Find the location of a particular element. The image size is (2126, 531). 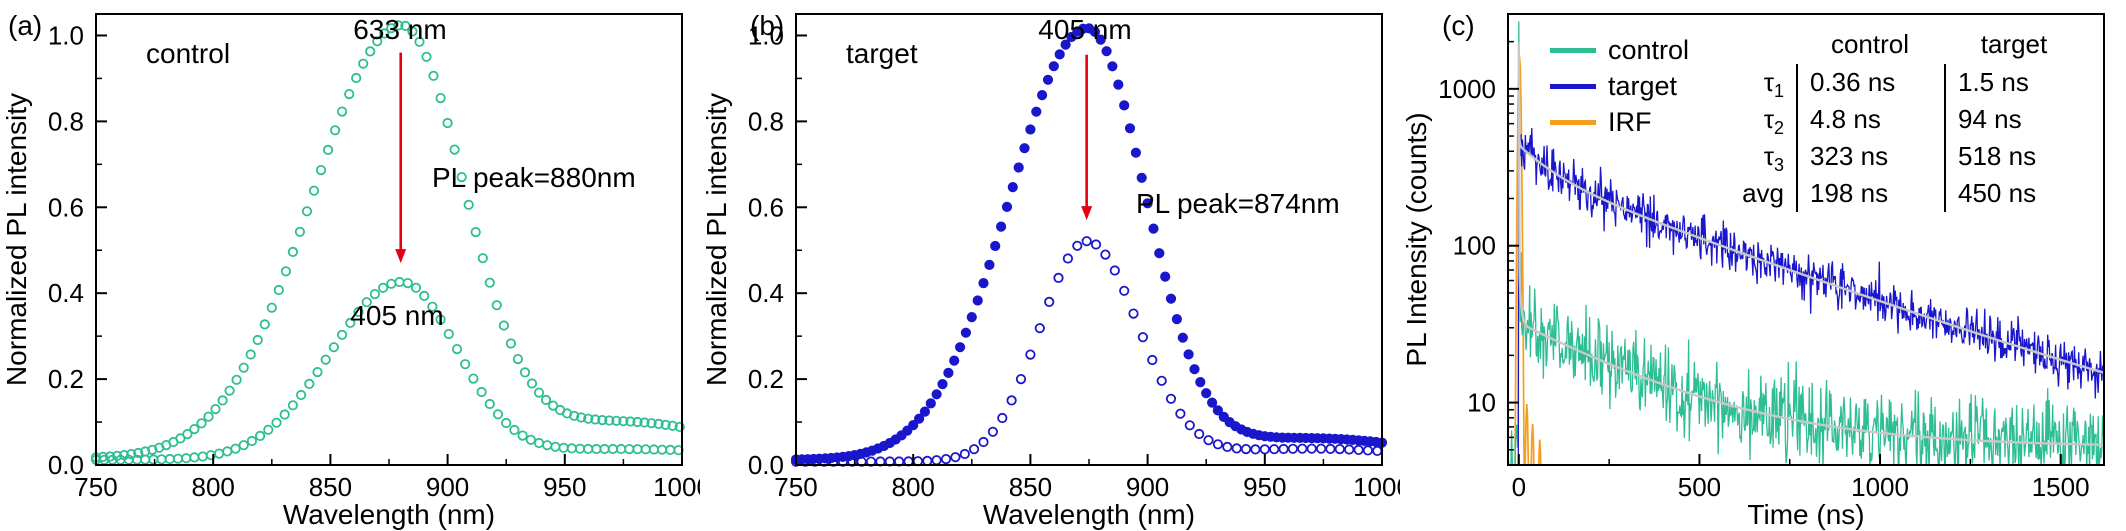

legend: control target IRF is located at coordinates (1619, 86).